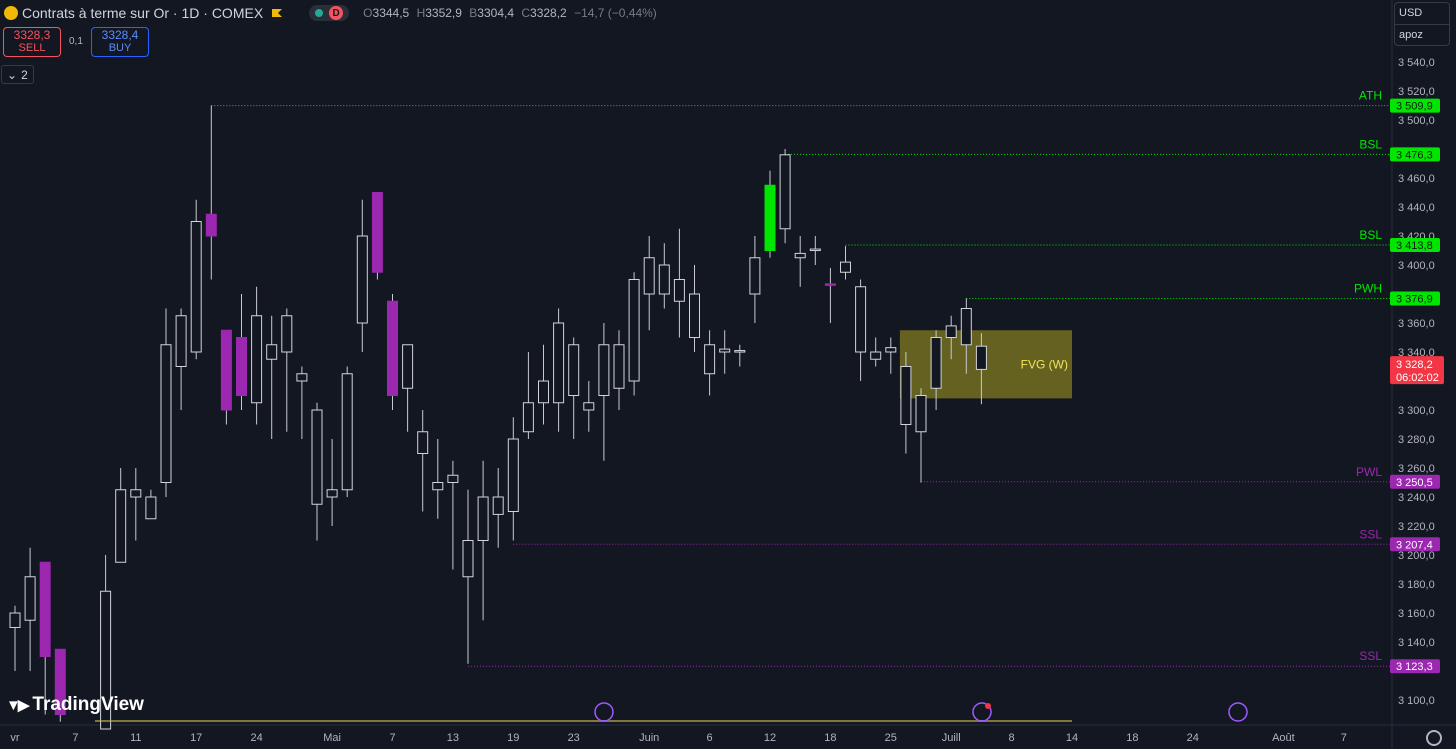 This screenshot has height=749, width=1456. Describe the element at coordinates (32, 35) in the screenshot. I see `sell-price: 3328,3` at that location.